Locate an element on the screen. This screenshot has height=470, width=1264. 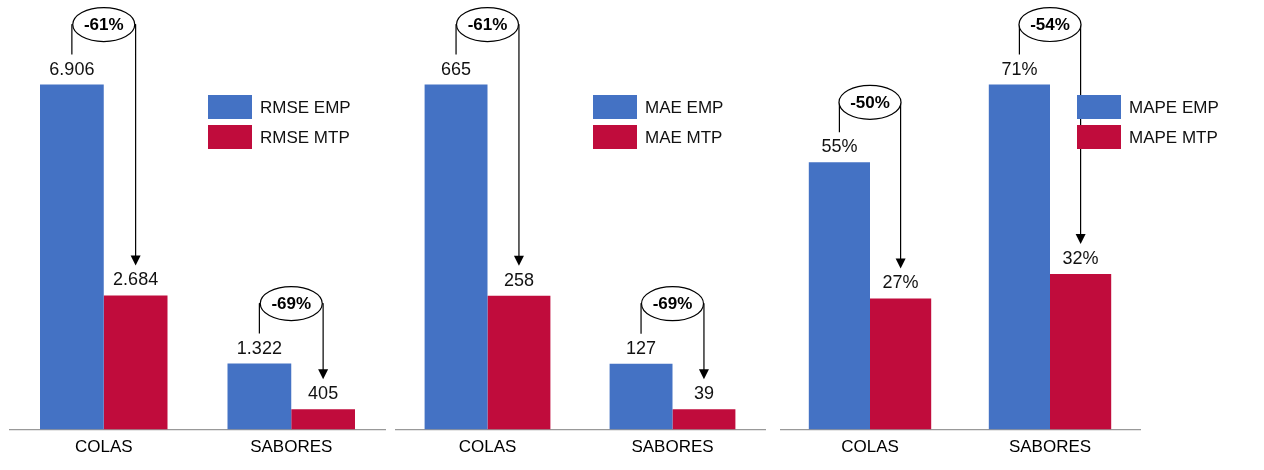
annotation: -54% is located at coordinates (1050, 25).